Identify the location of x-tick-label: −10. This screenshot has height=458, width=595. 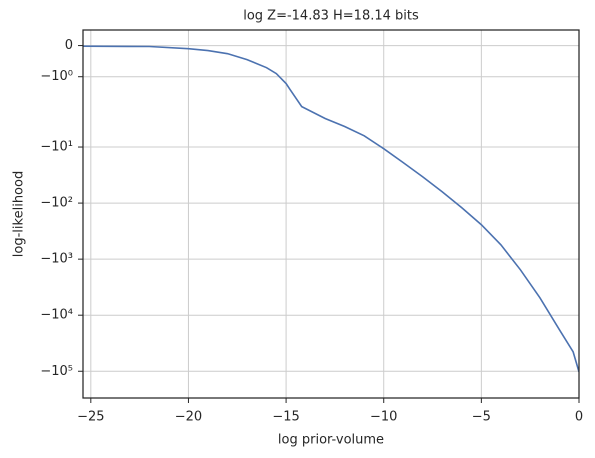
(383, 417).